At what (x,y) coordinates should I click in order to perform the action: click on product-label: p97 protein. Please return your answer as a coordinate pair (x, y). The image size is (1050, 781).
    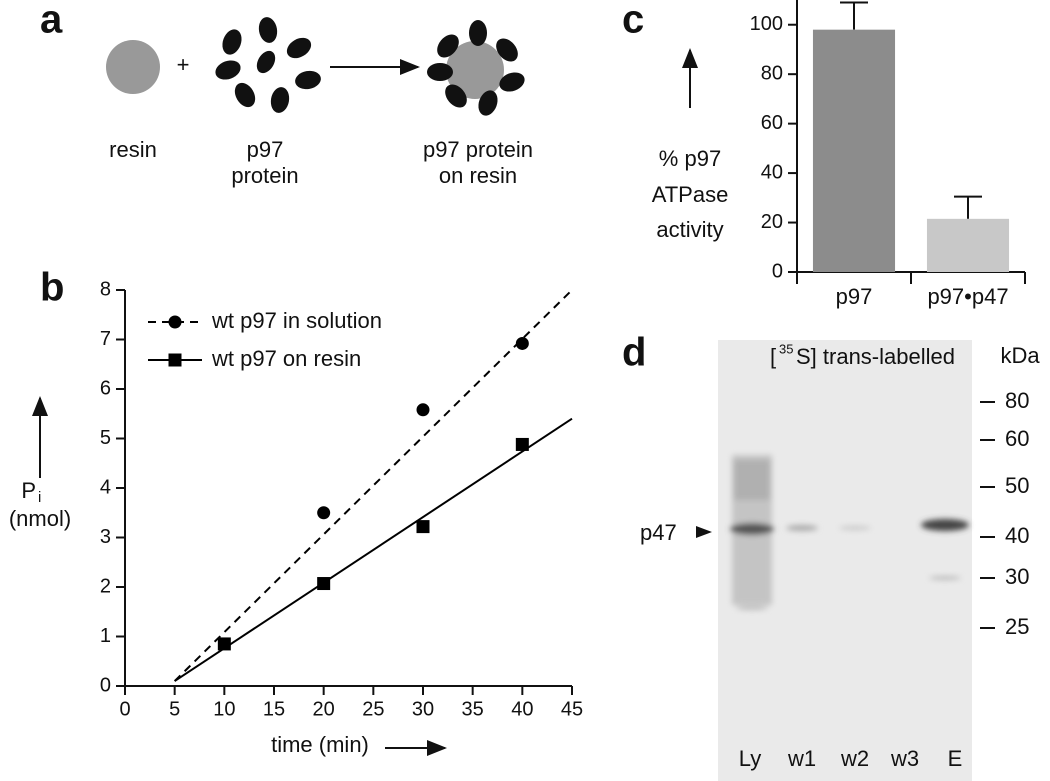
    Looking at the image, I should click on (478, 149).